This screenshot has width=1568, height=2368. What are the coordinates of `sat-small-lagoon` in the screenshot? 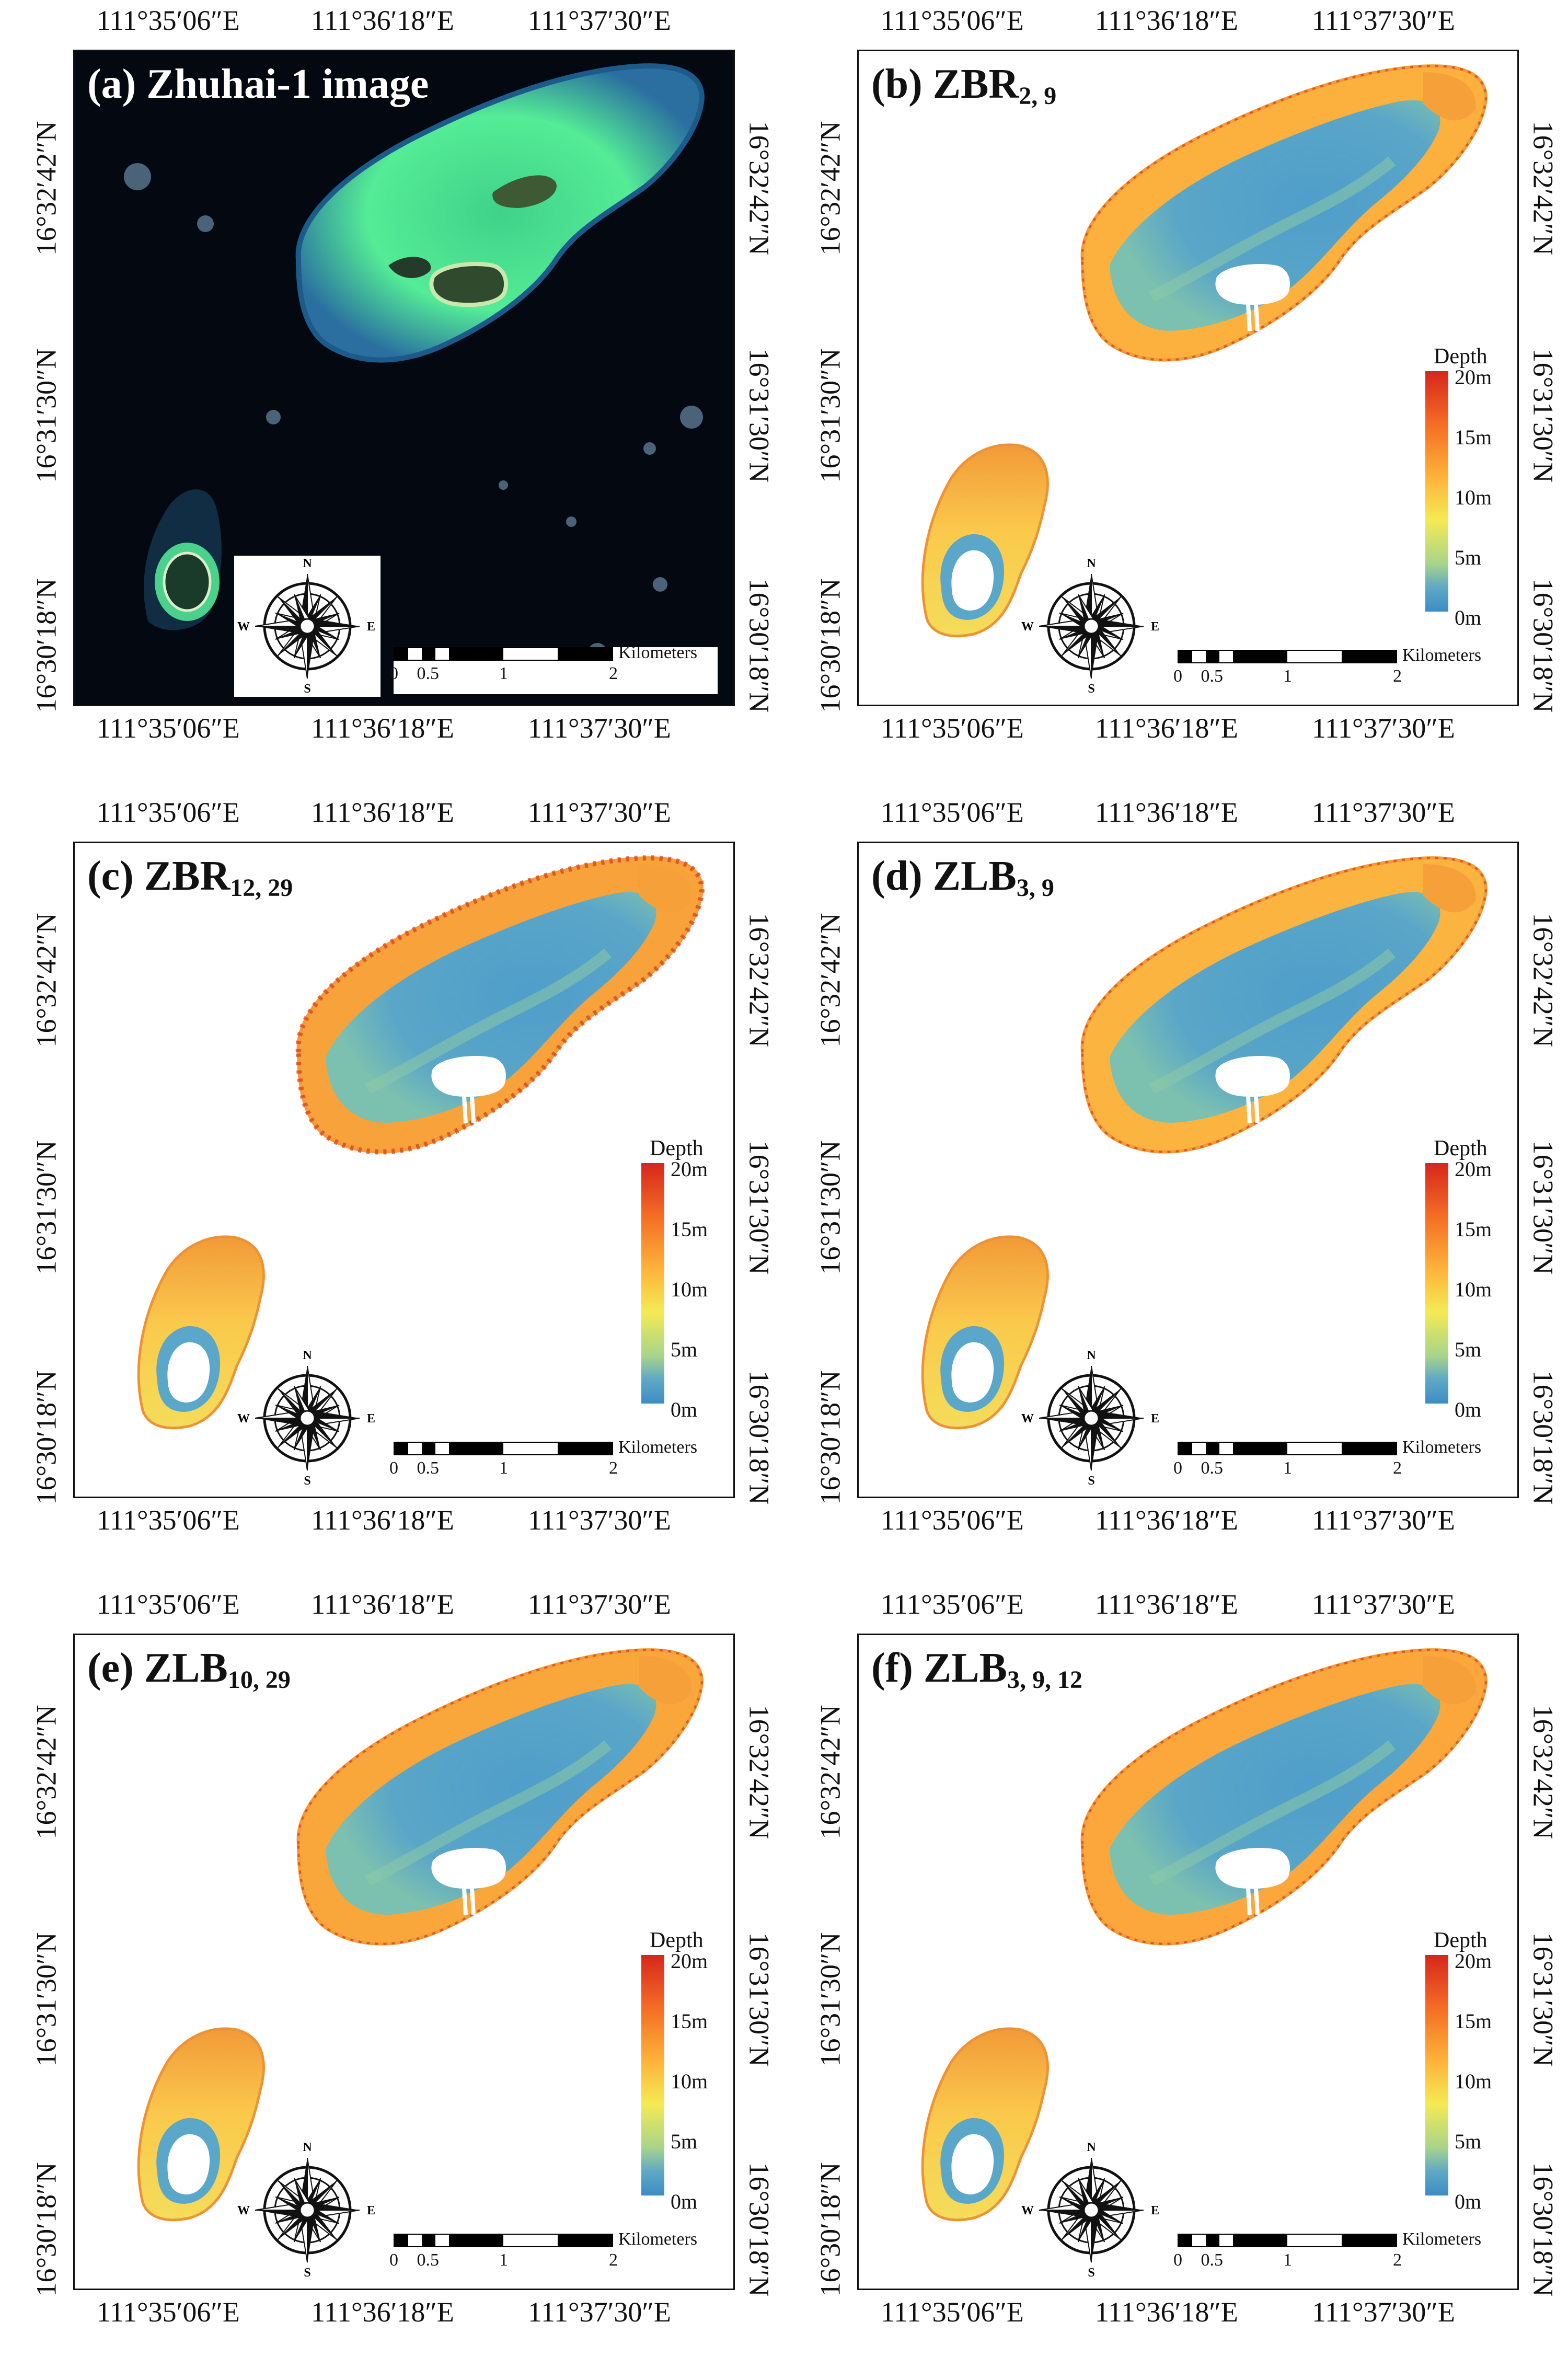 It's located at (187, 582).